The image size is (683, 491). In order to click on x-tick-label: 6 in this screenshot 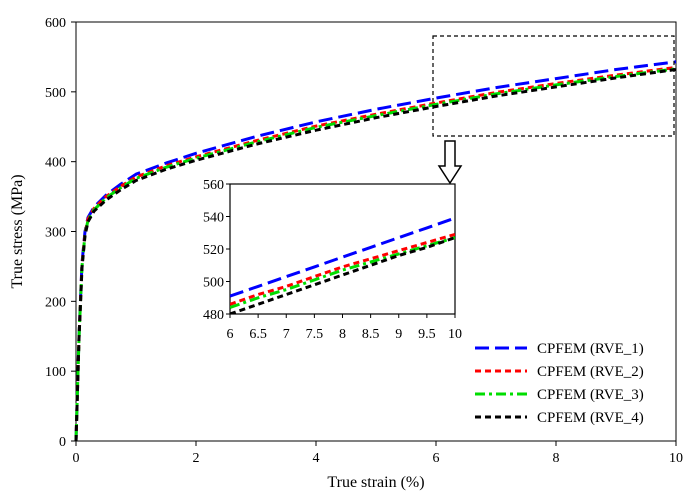, I will do `click(436, 458)`.